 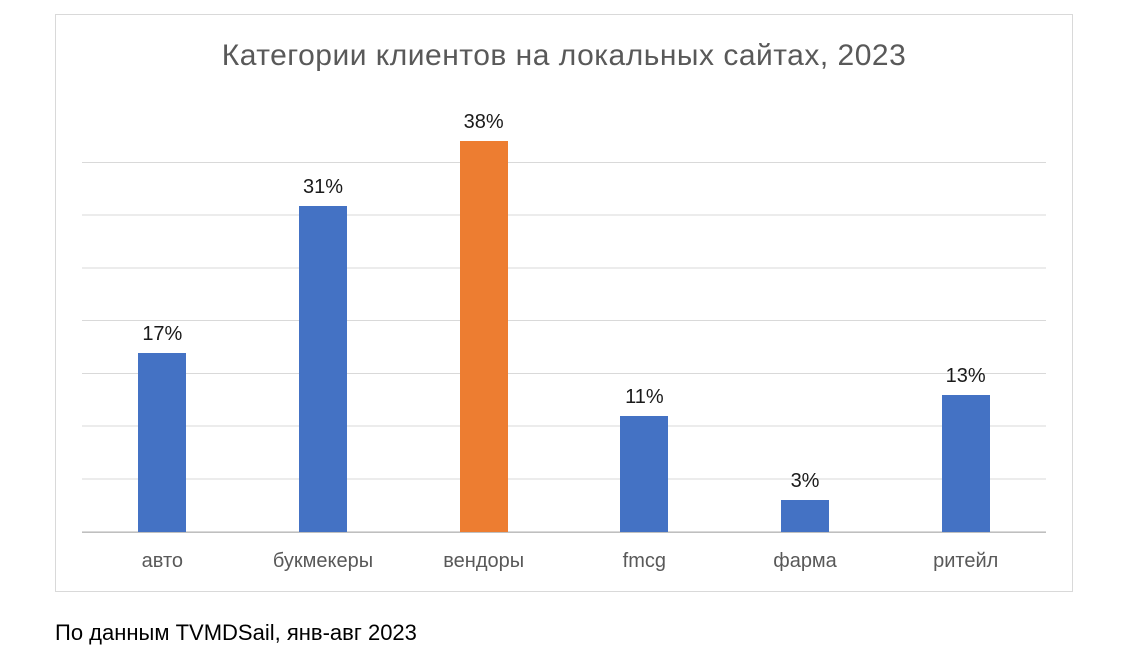 I want to click on x-axis-label-авто: авто, so click(x=162, y=561).